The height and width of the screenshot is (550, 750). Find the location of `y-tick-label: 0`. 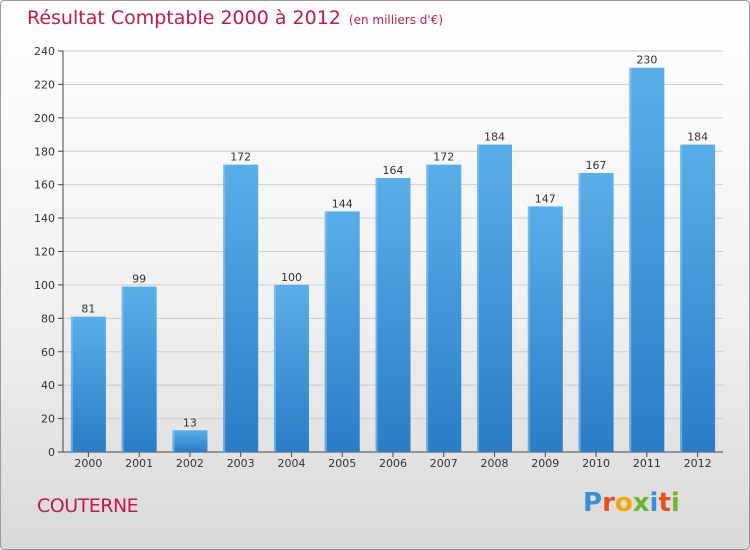

y-tick-label: 0 is located at coordinates (51, 452).